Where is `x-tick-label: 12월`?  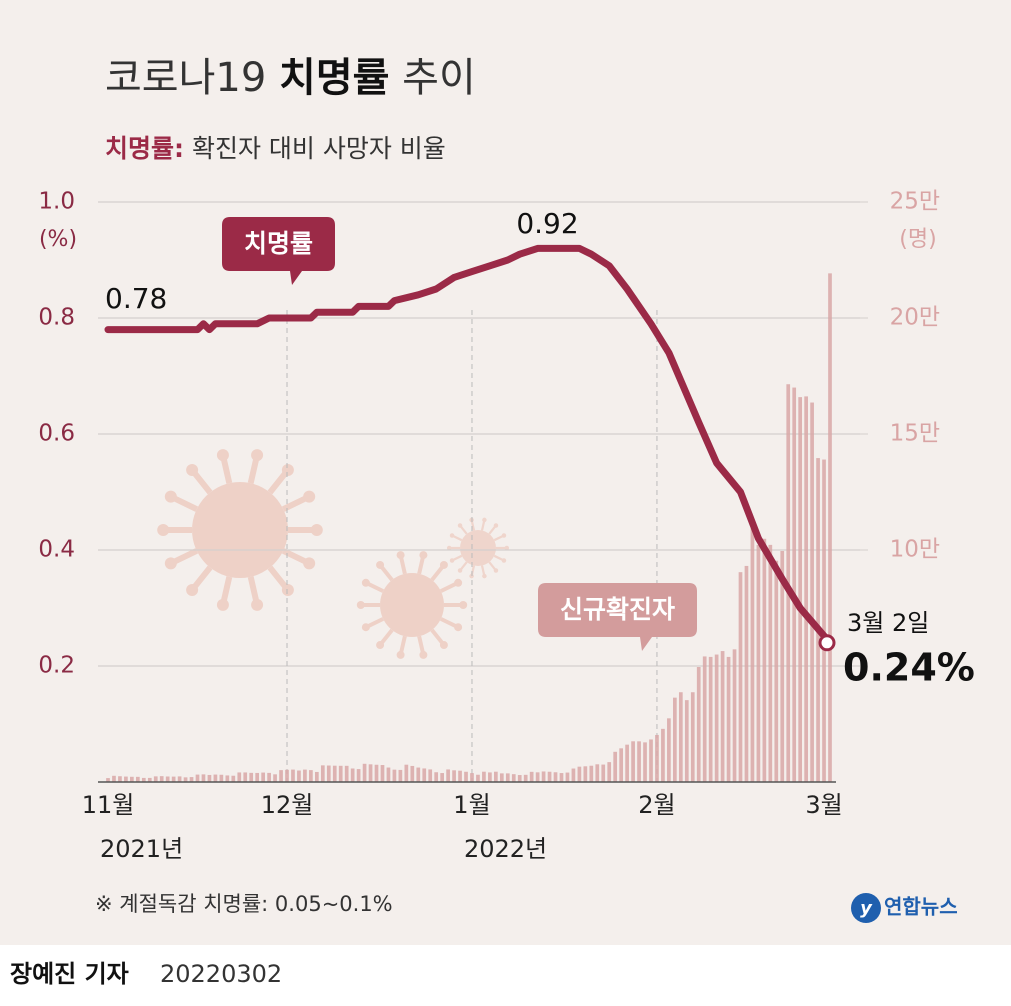
x-tick-label: 12월 is located at coordinates (287, 805).